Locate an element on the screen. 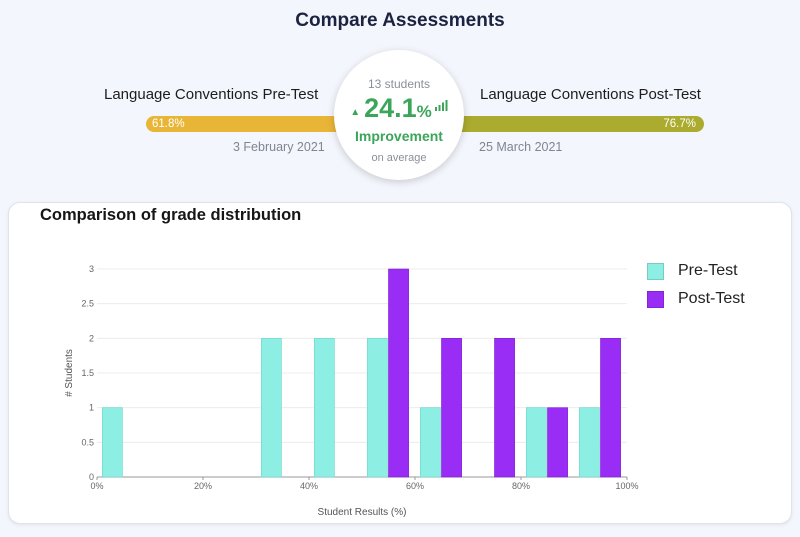 This screenshot has width=800, height=537. post-test-score-bar: 76.7% is located at coordinates (564, 124).